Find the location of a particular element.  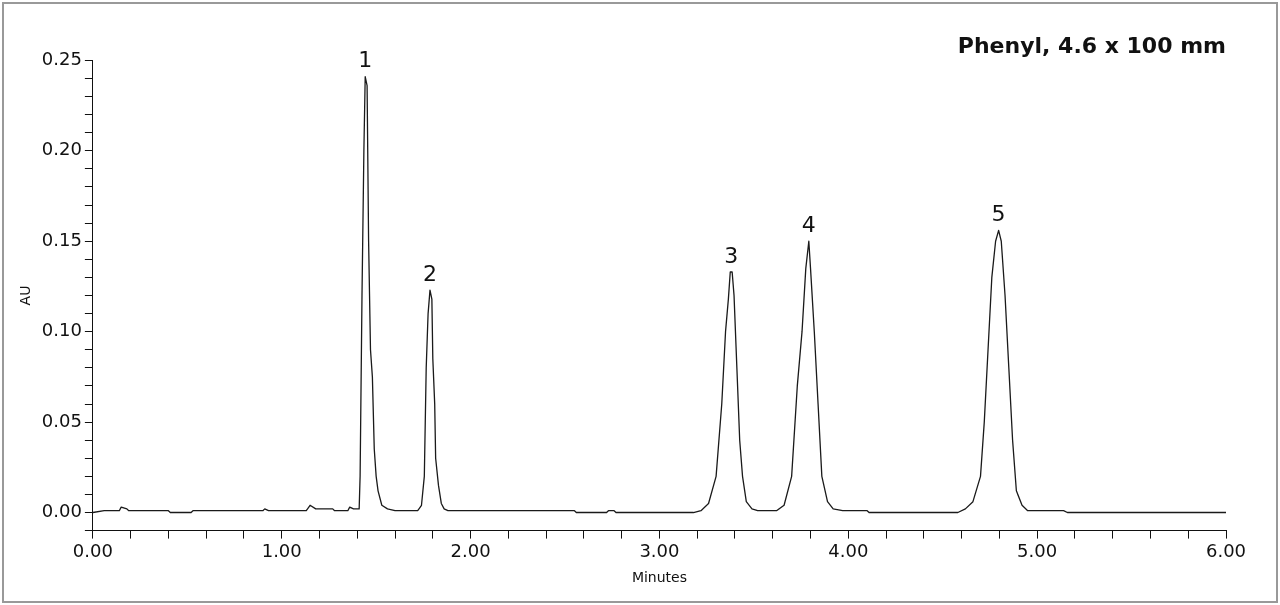

y-tick-label: 0.00 is located at coordinates (61, 511).